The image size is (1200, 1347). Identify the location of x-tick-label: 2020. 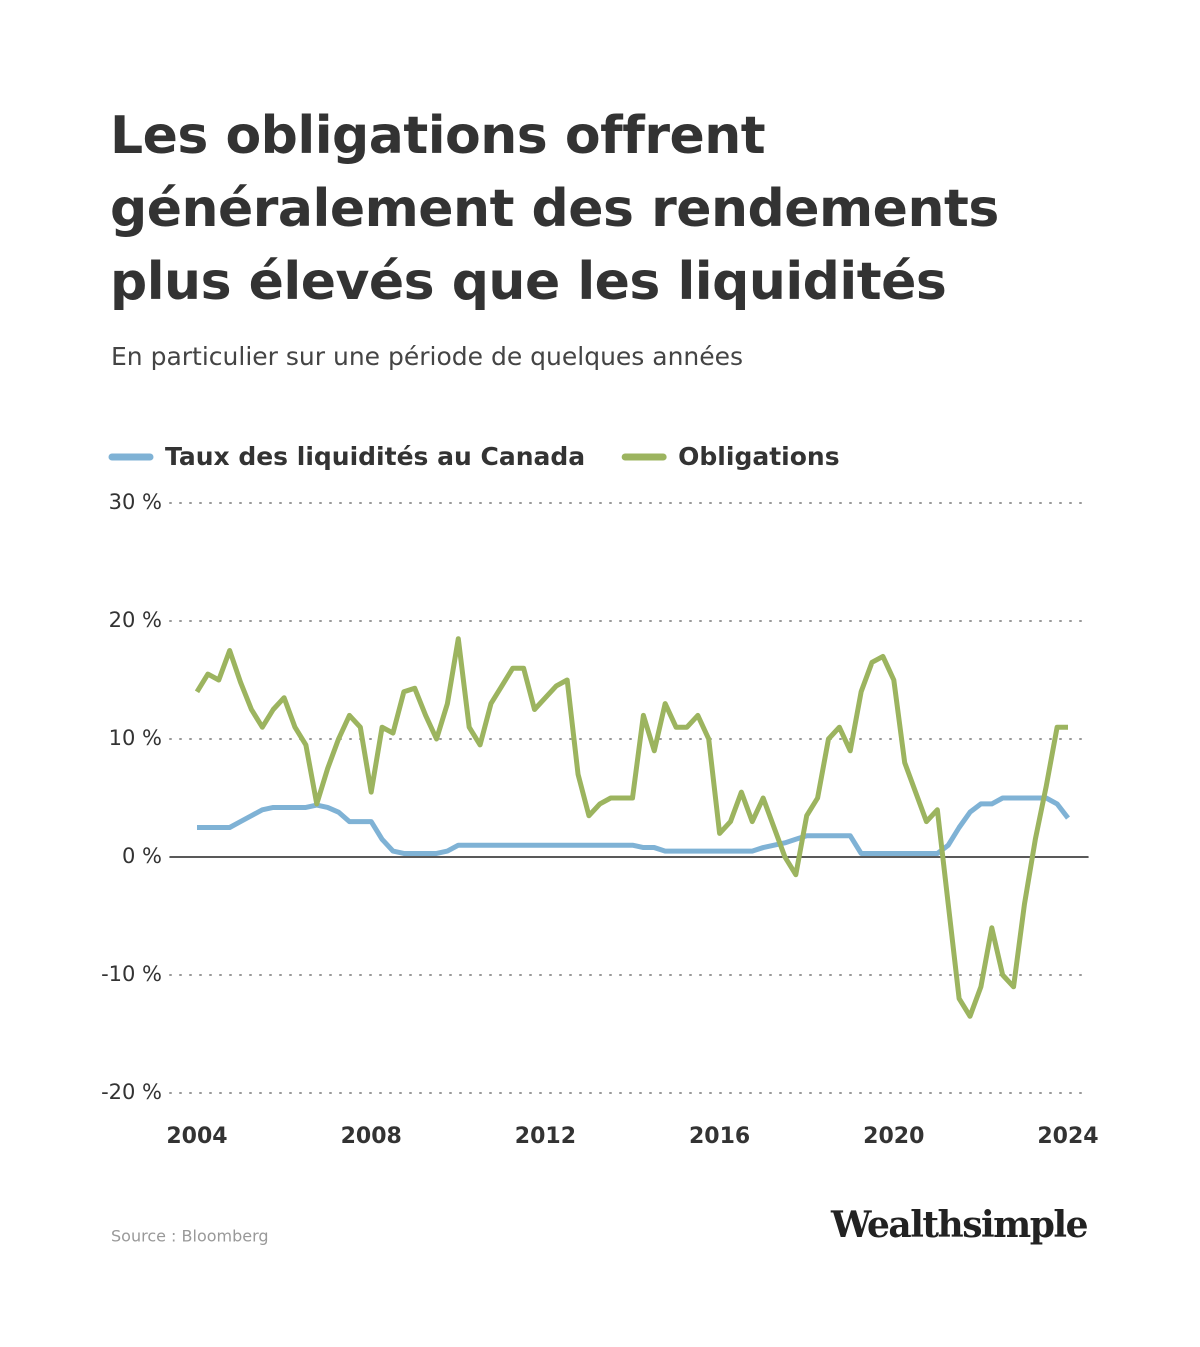
(893, 1136).